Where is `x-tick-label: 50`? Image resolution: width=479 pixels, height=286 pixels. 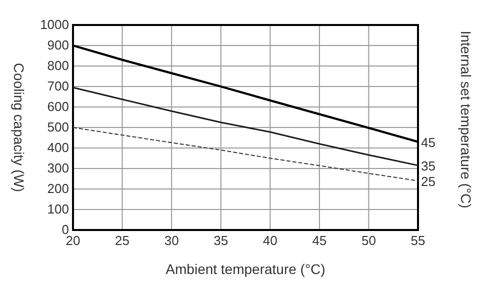
x-tick-label: 50 is located at coordinates (368, 240).